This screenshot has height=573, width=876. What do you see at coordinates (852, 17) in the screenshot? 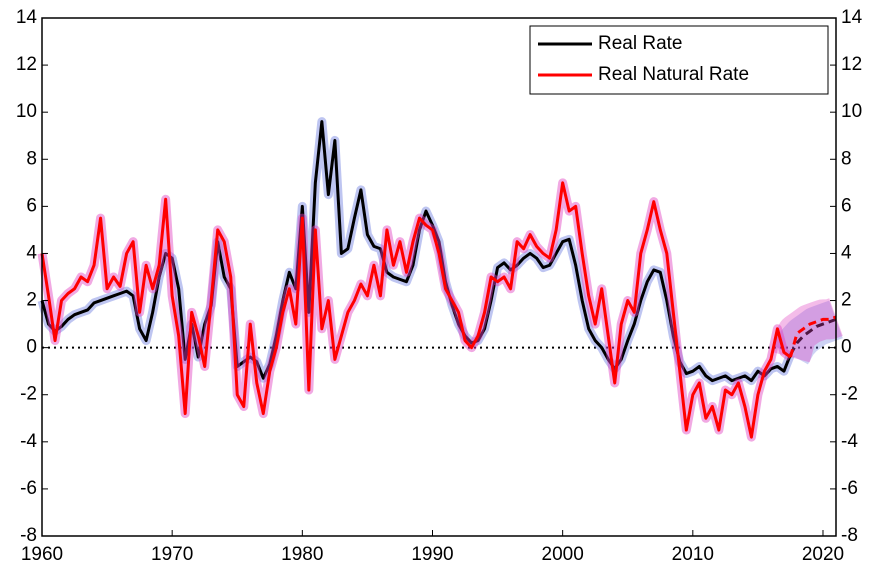
I see `y2-tick-label: 14` at bounding box center [852, 17].